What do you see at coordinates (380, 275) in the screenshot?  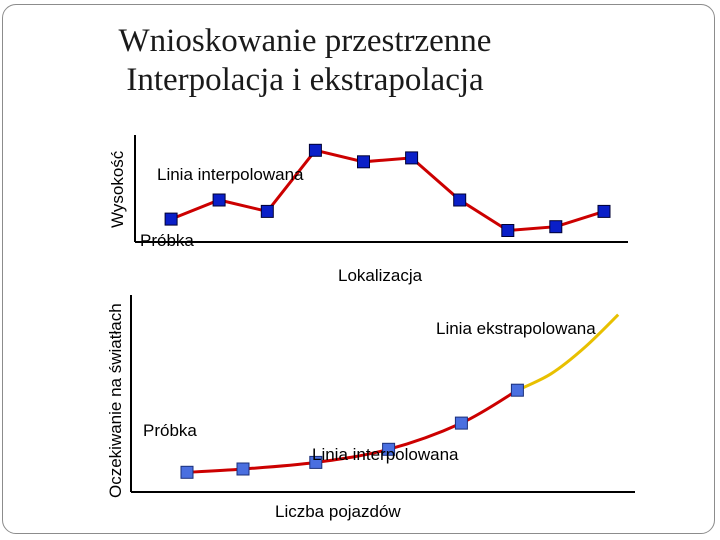 I see `top-x-label: Lokalizacja` at bounding box center [380, 275].